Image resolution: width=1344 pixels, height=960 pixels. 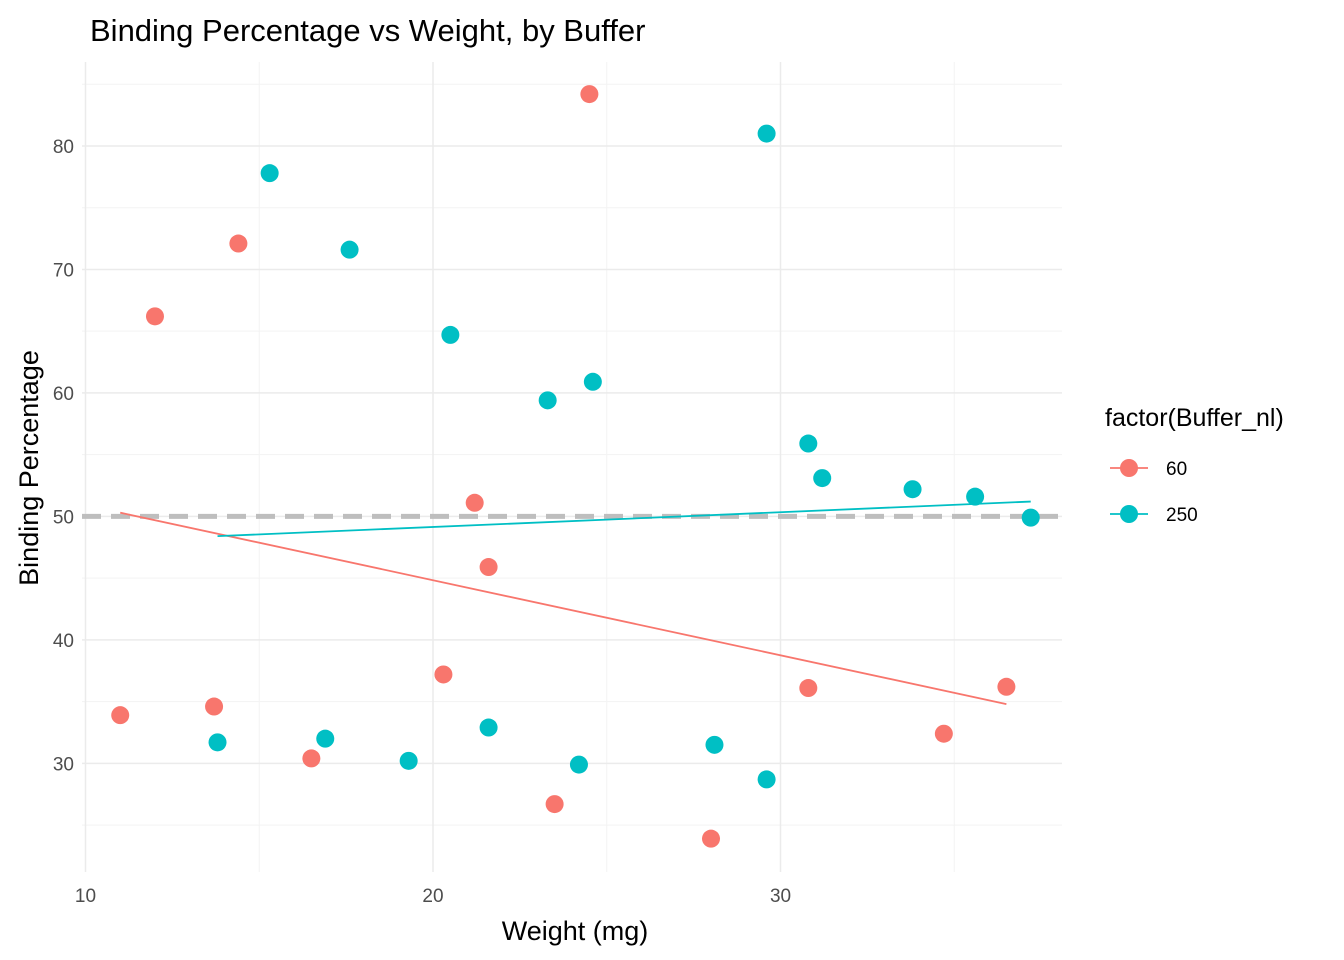 I want to click on trend-lines, so click(x=575, y=602).